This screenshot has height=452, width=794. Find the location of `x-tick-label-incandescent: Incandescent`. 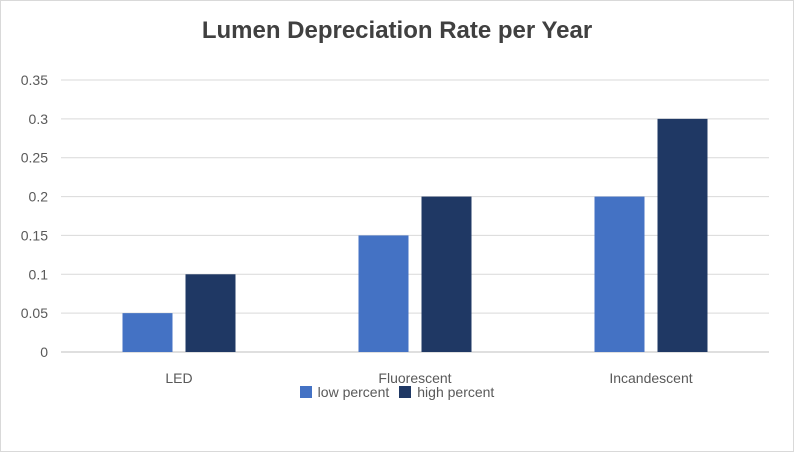

x-tick-label-incandescent: Incandescent is located at coordinates (650, 378).